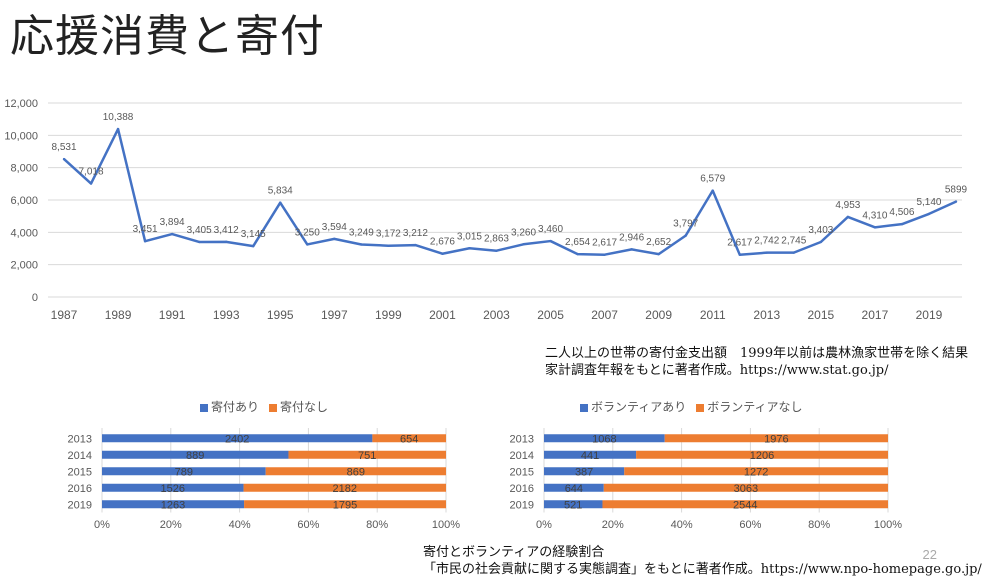  I want to click on y-tick-label: 6,000, so click(24, 201).